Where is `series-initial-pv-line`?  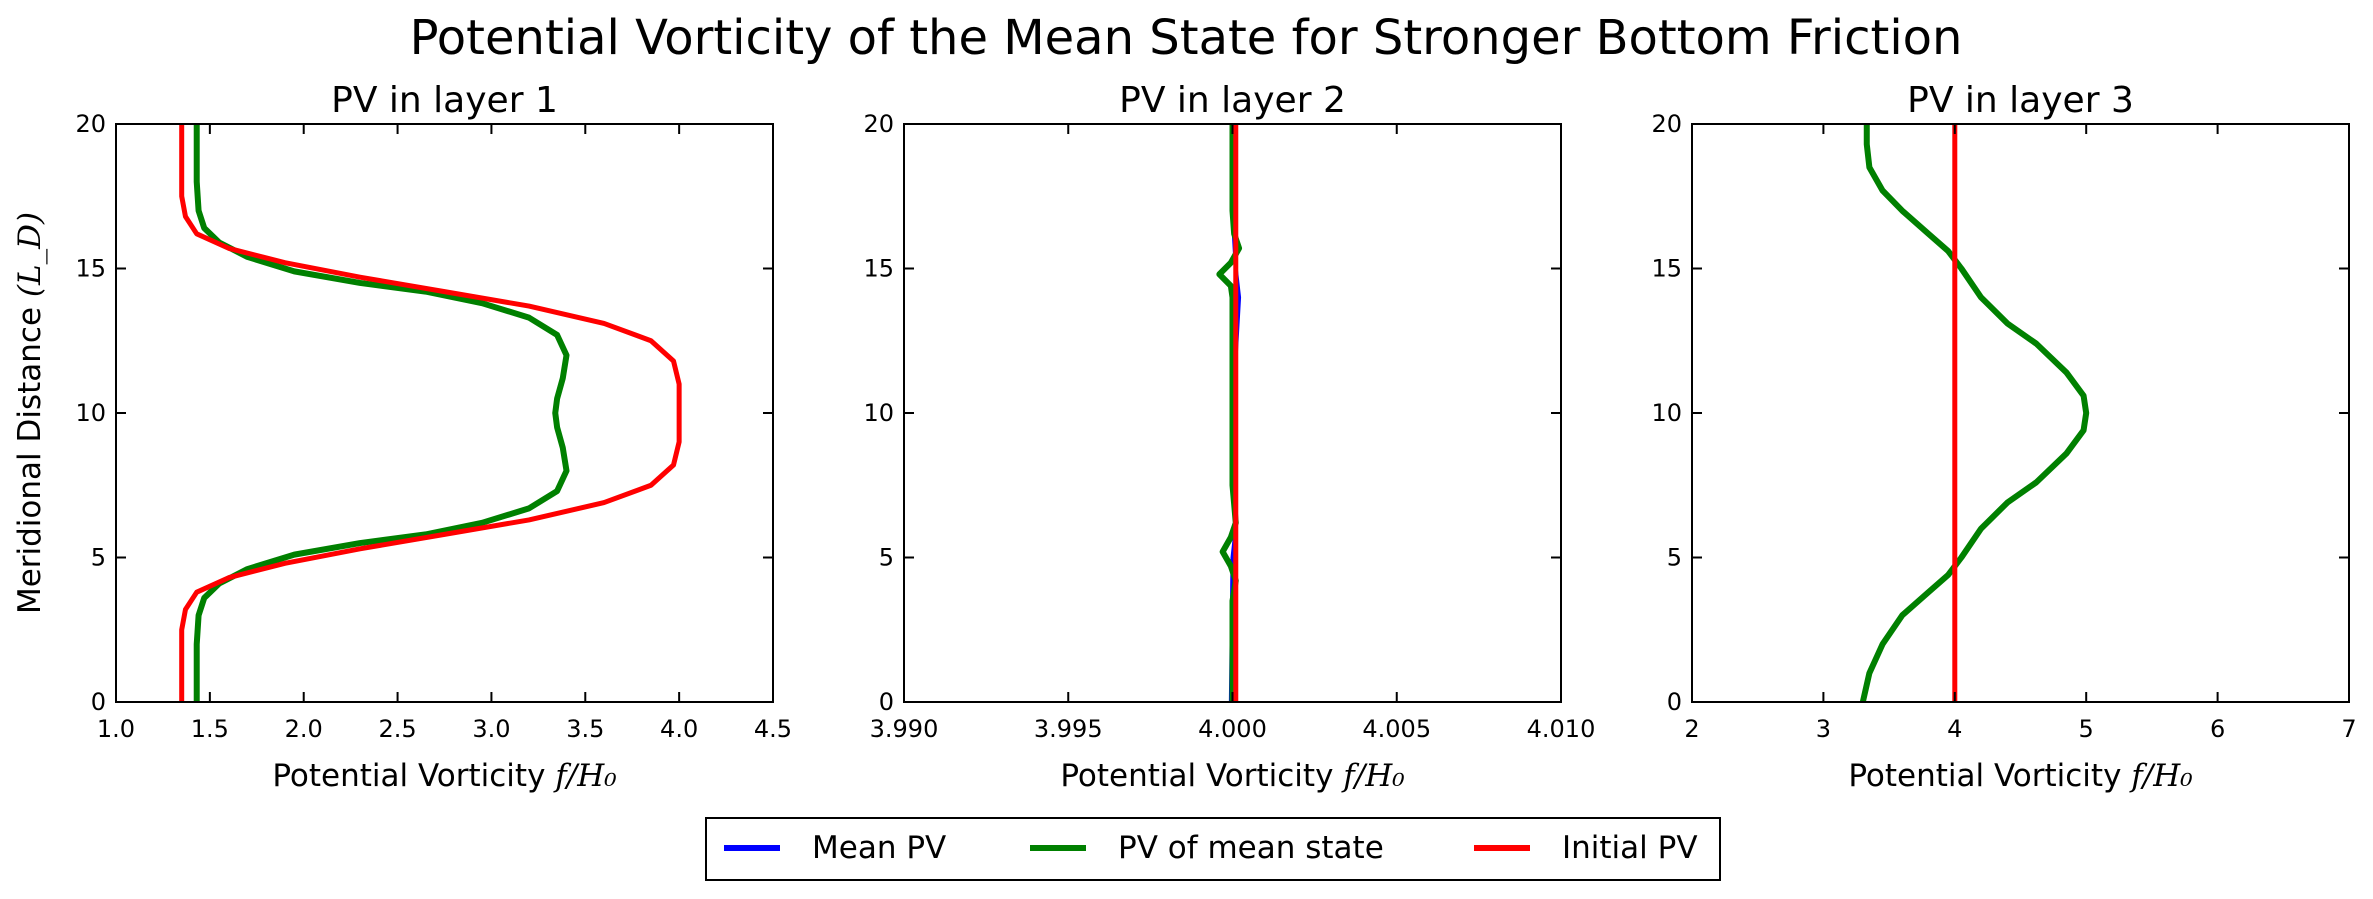 series-initial-pv-line is located at coordinates (430, 413).